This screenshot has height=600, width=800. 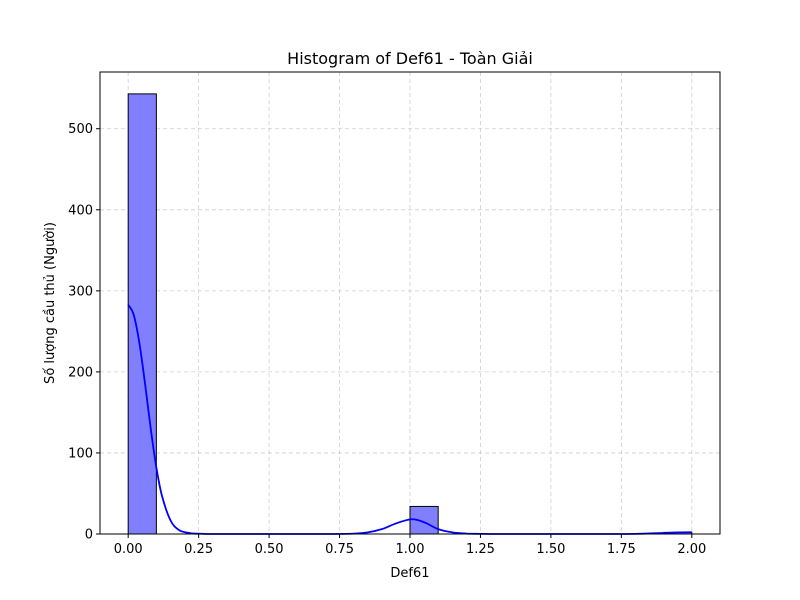 I want to click on x-tick-label: 2.00, so click(x=691, y=549).